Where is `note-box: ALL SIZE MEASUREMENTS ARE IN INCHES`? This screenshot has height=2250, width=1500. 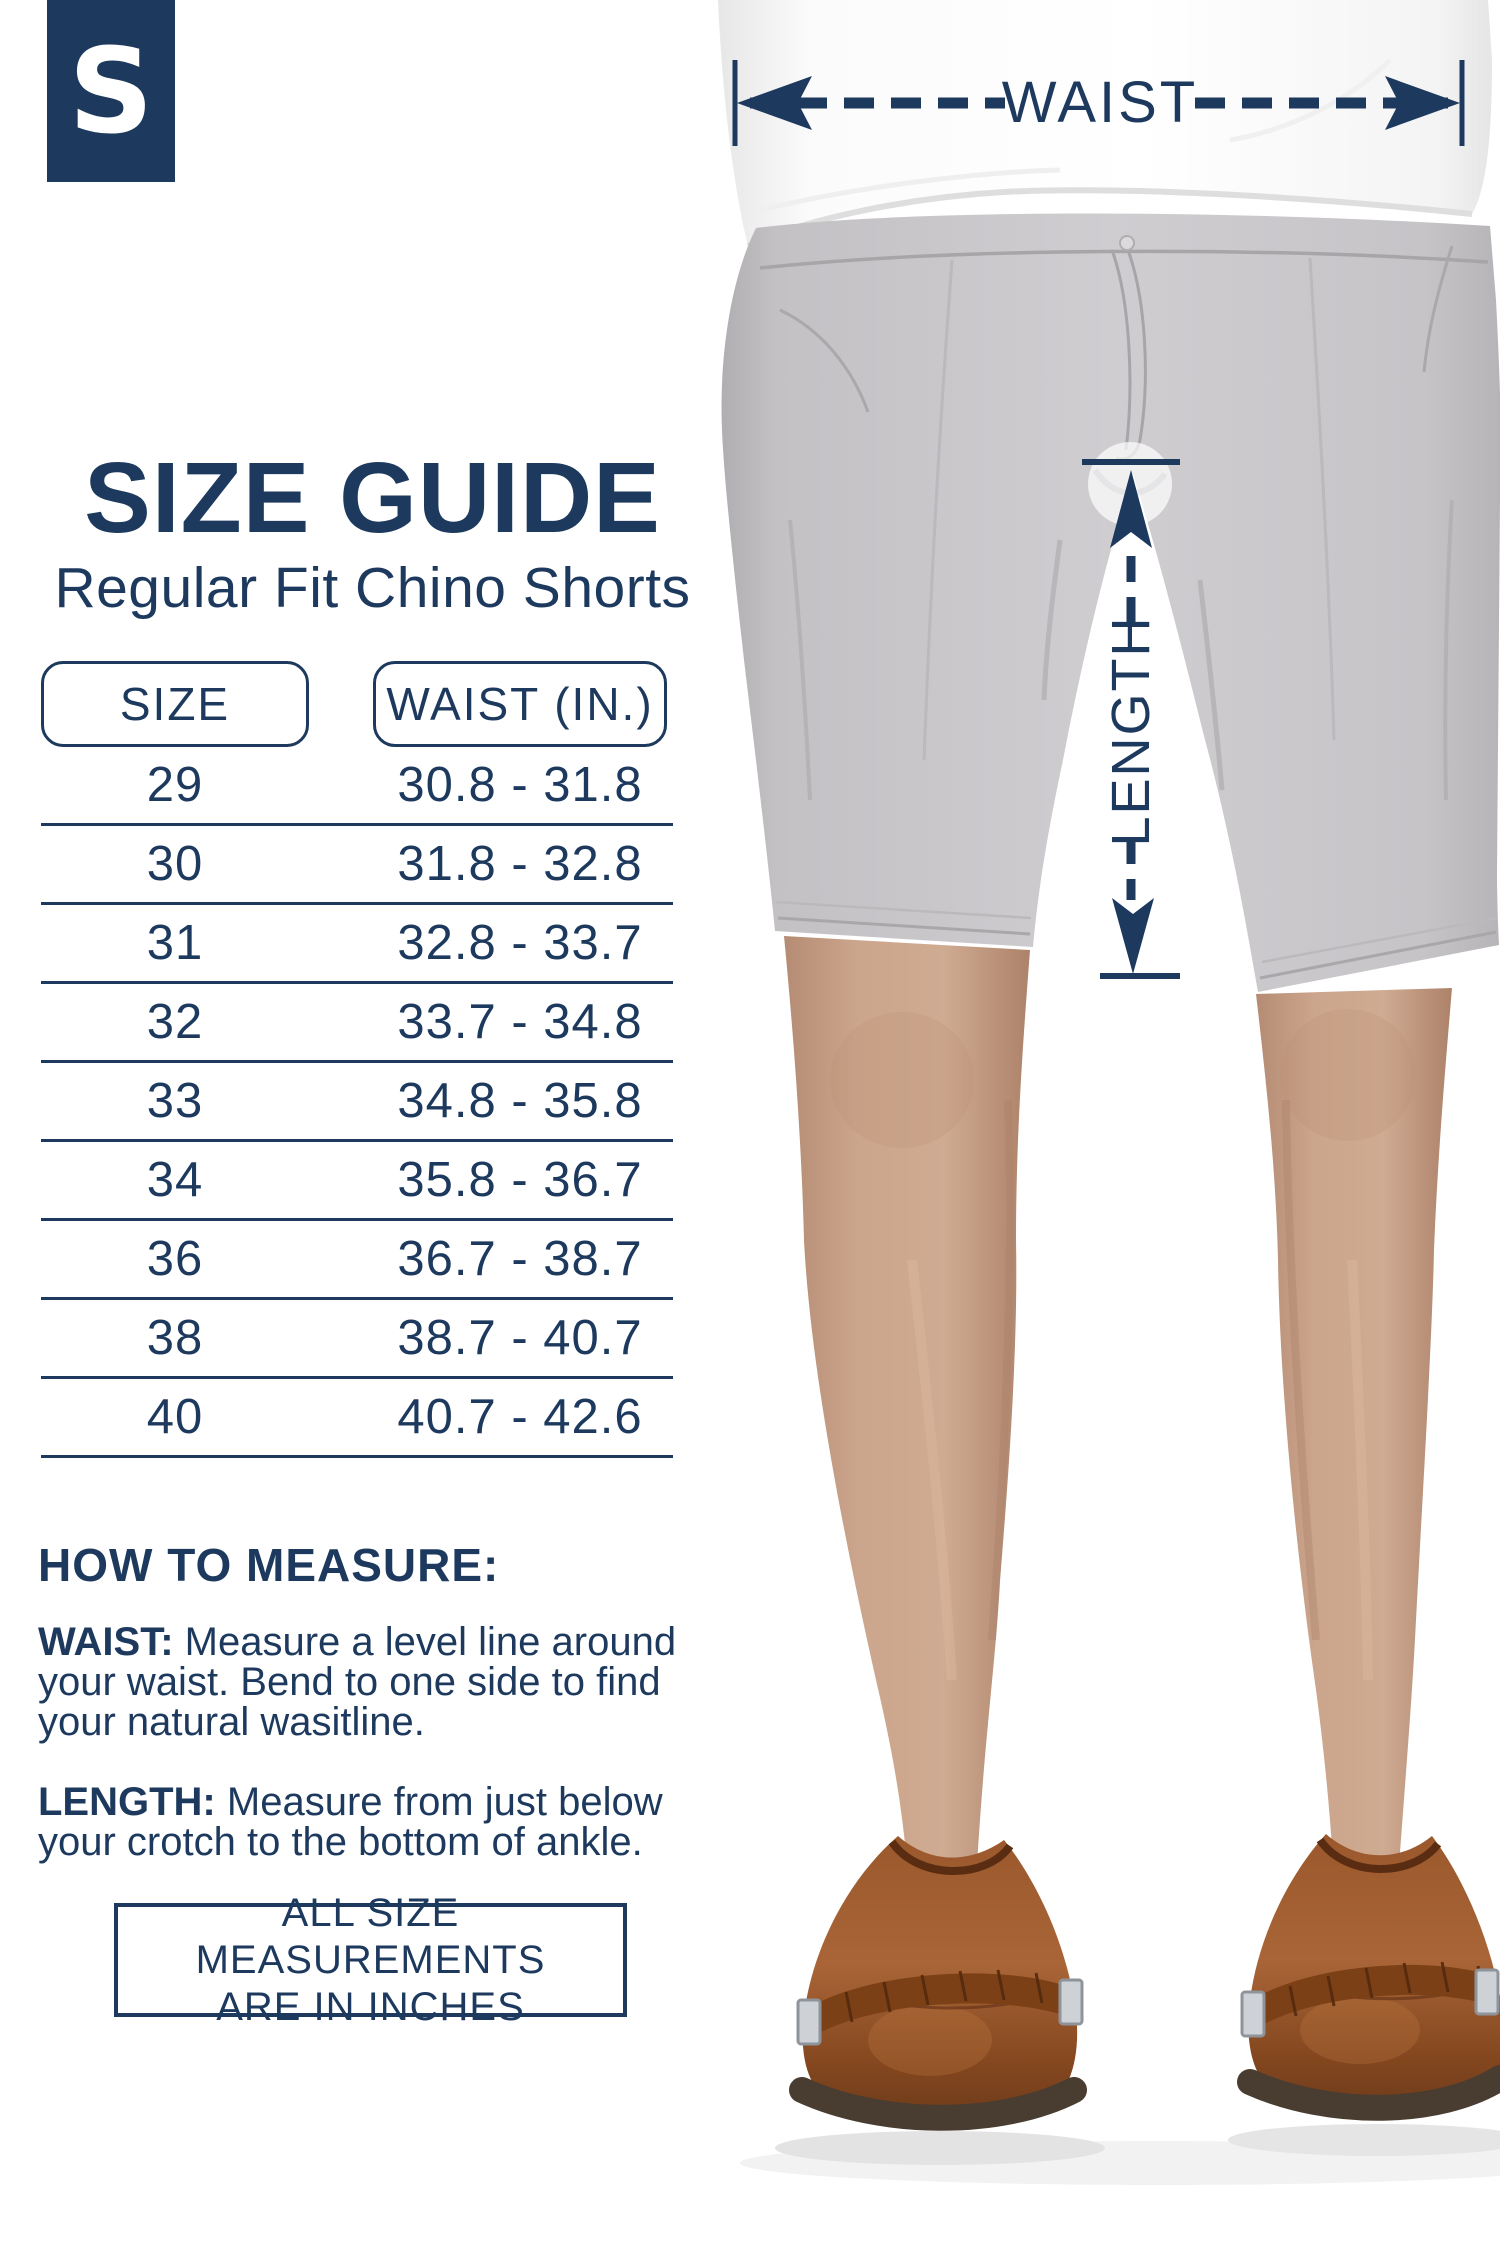 note-box: ALL SIZE MEASUREMENTS ARE IN INCHES is located at coordinates (370, 1960).